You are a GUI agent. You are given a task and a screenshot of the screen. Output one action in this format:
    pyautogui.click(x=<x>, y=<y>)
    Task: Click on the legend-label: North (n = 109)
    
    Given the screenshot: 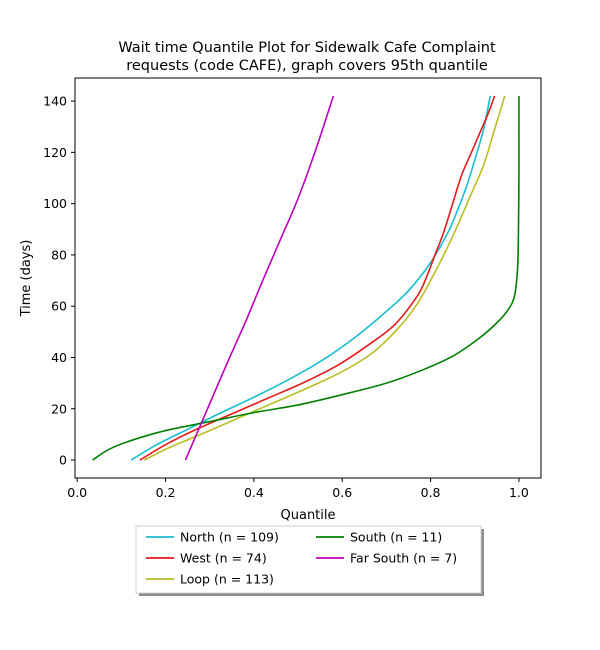 What is the action you would take?
    pyautogui.click(x=229, y=537)
    